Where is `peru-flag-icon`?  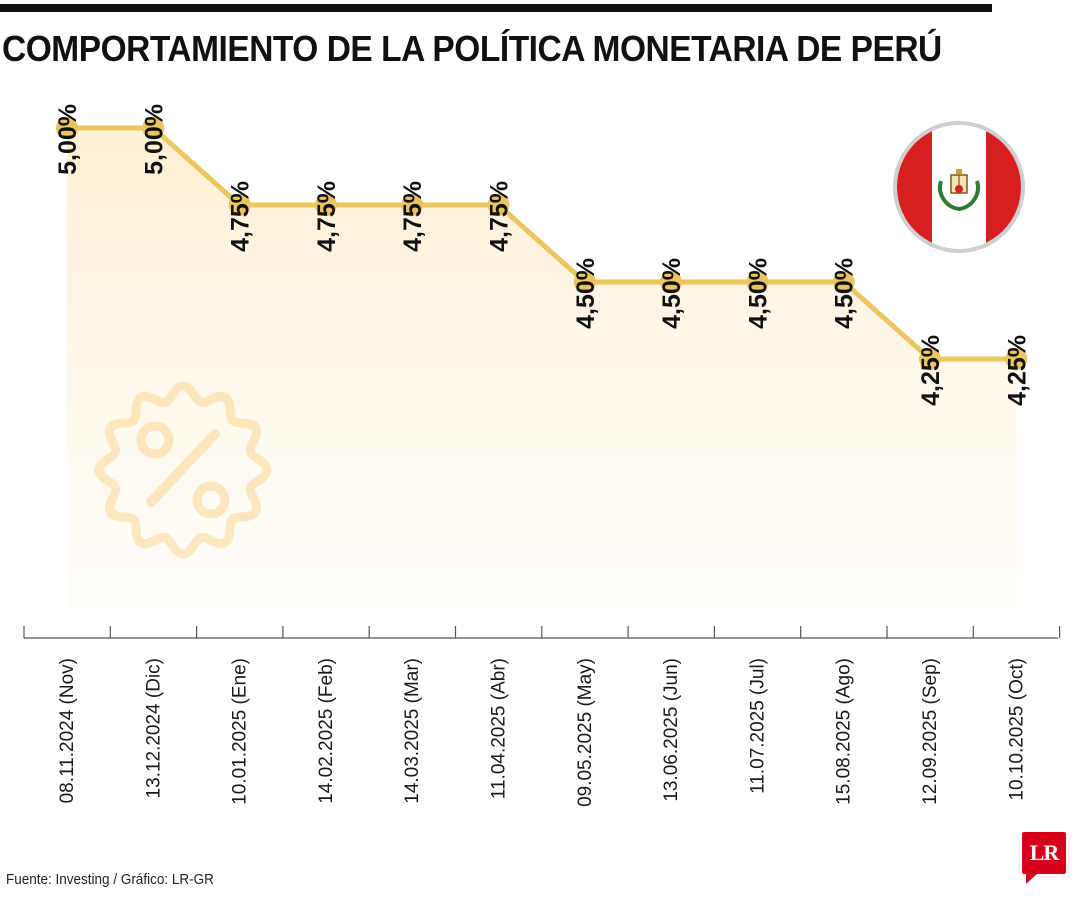
peru-flag-icon is located at coordinates (959, 187).